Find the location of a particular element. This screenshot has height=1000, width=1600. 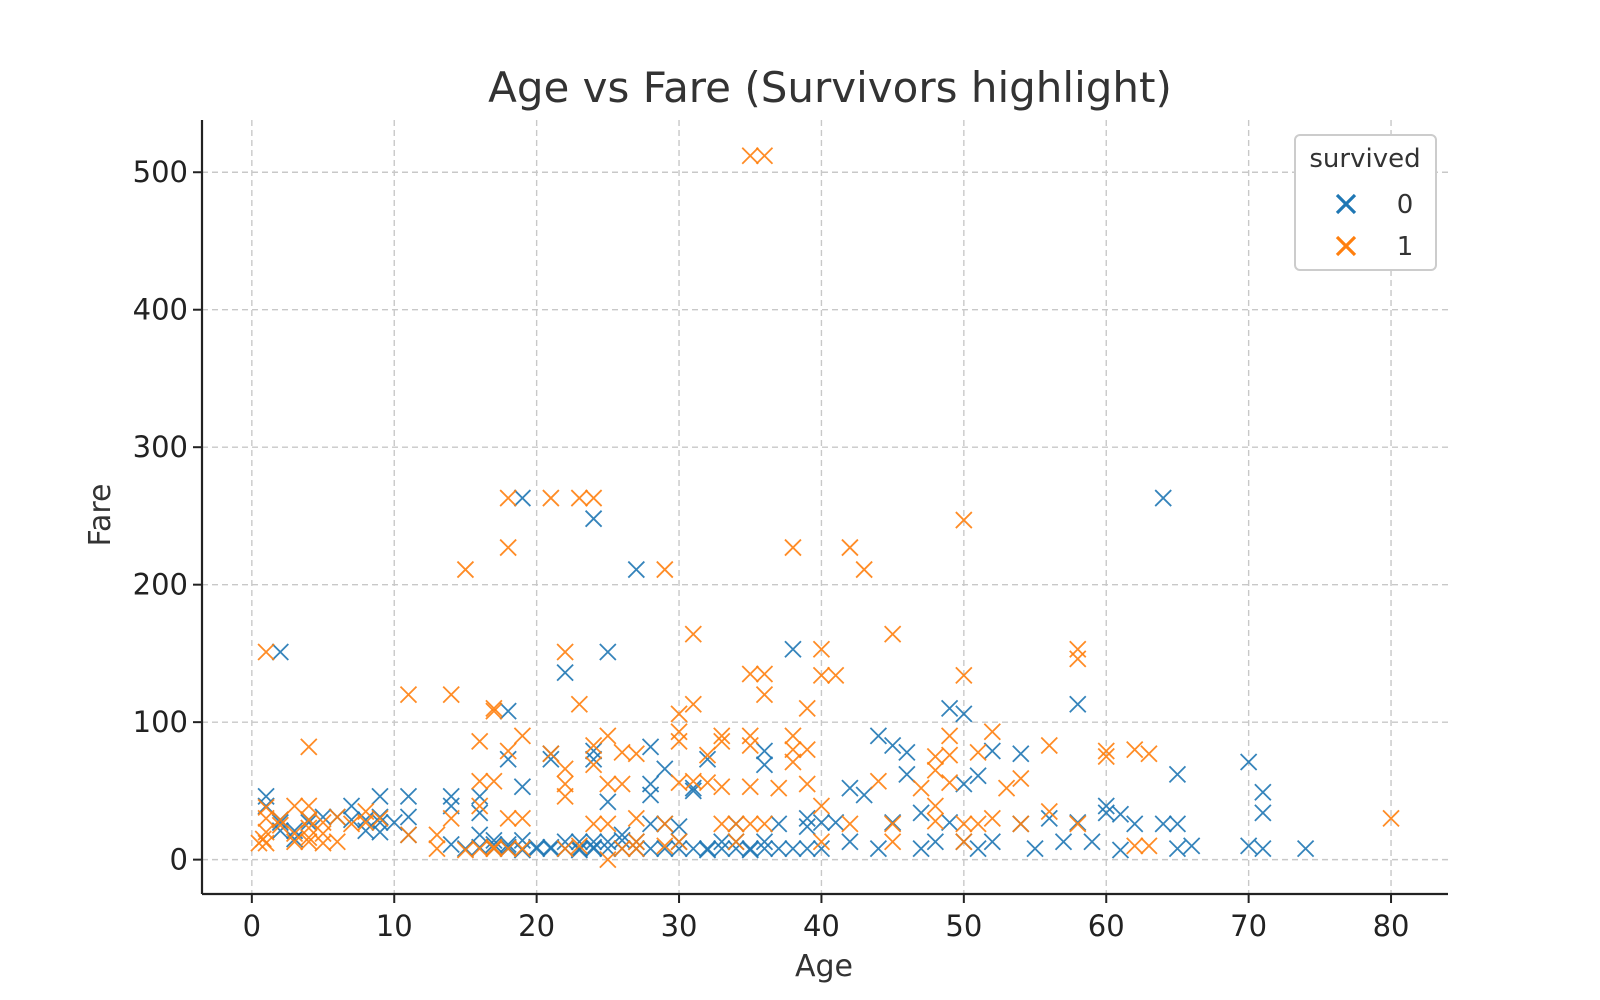

legend-label-0: 0 is located at coordinates (1405, 205).